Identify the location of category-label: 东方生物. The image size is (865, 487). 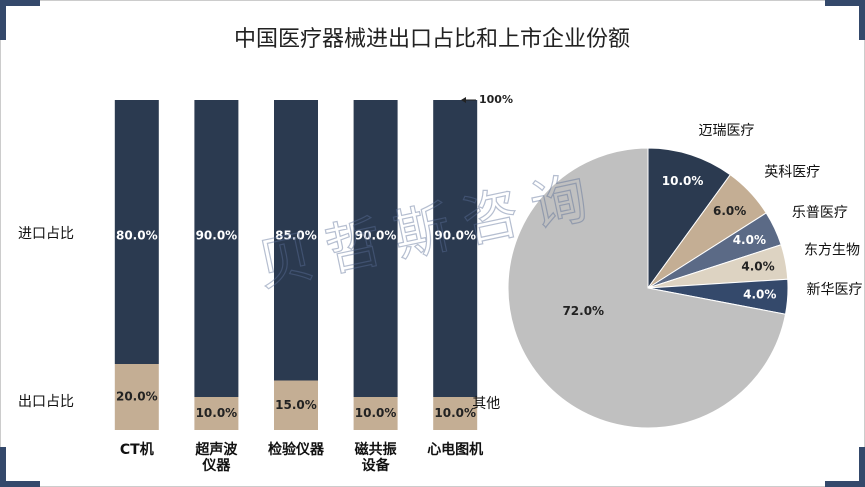
(832, 251).